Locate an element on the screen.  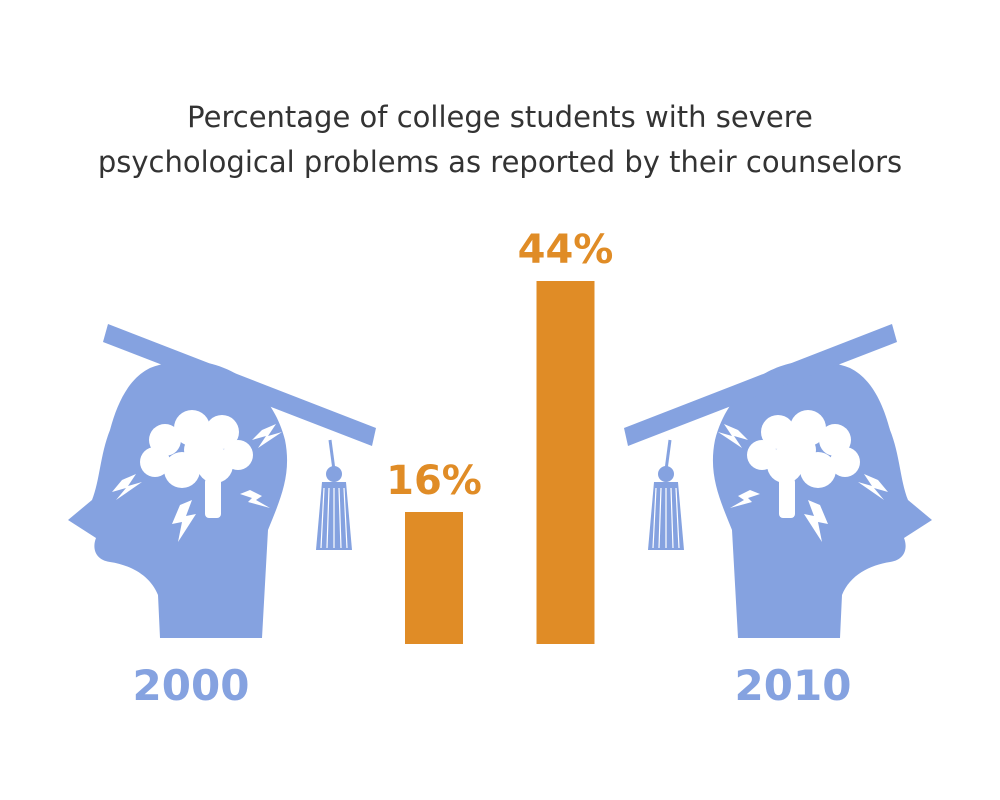
category-label: 2010 is located at coordinates (793, 685).